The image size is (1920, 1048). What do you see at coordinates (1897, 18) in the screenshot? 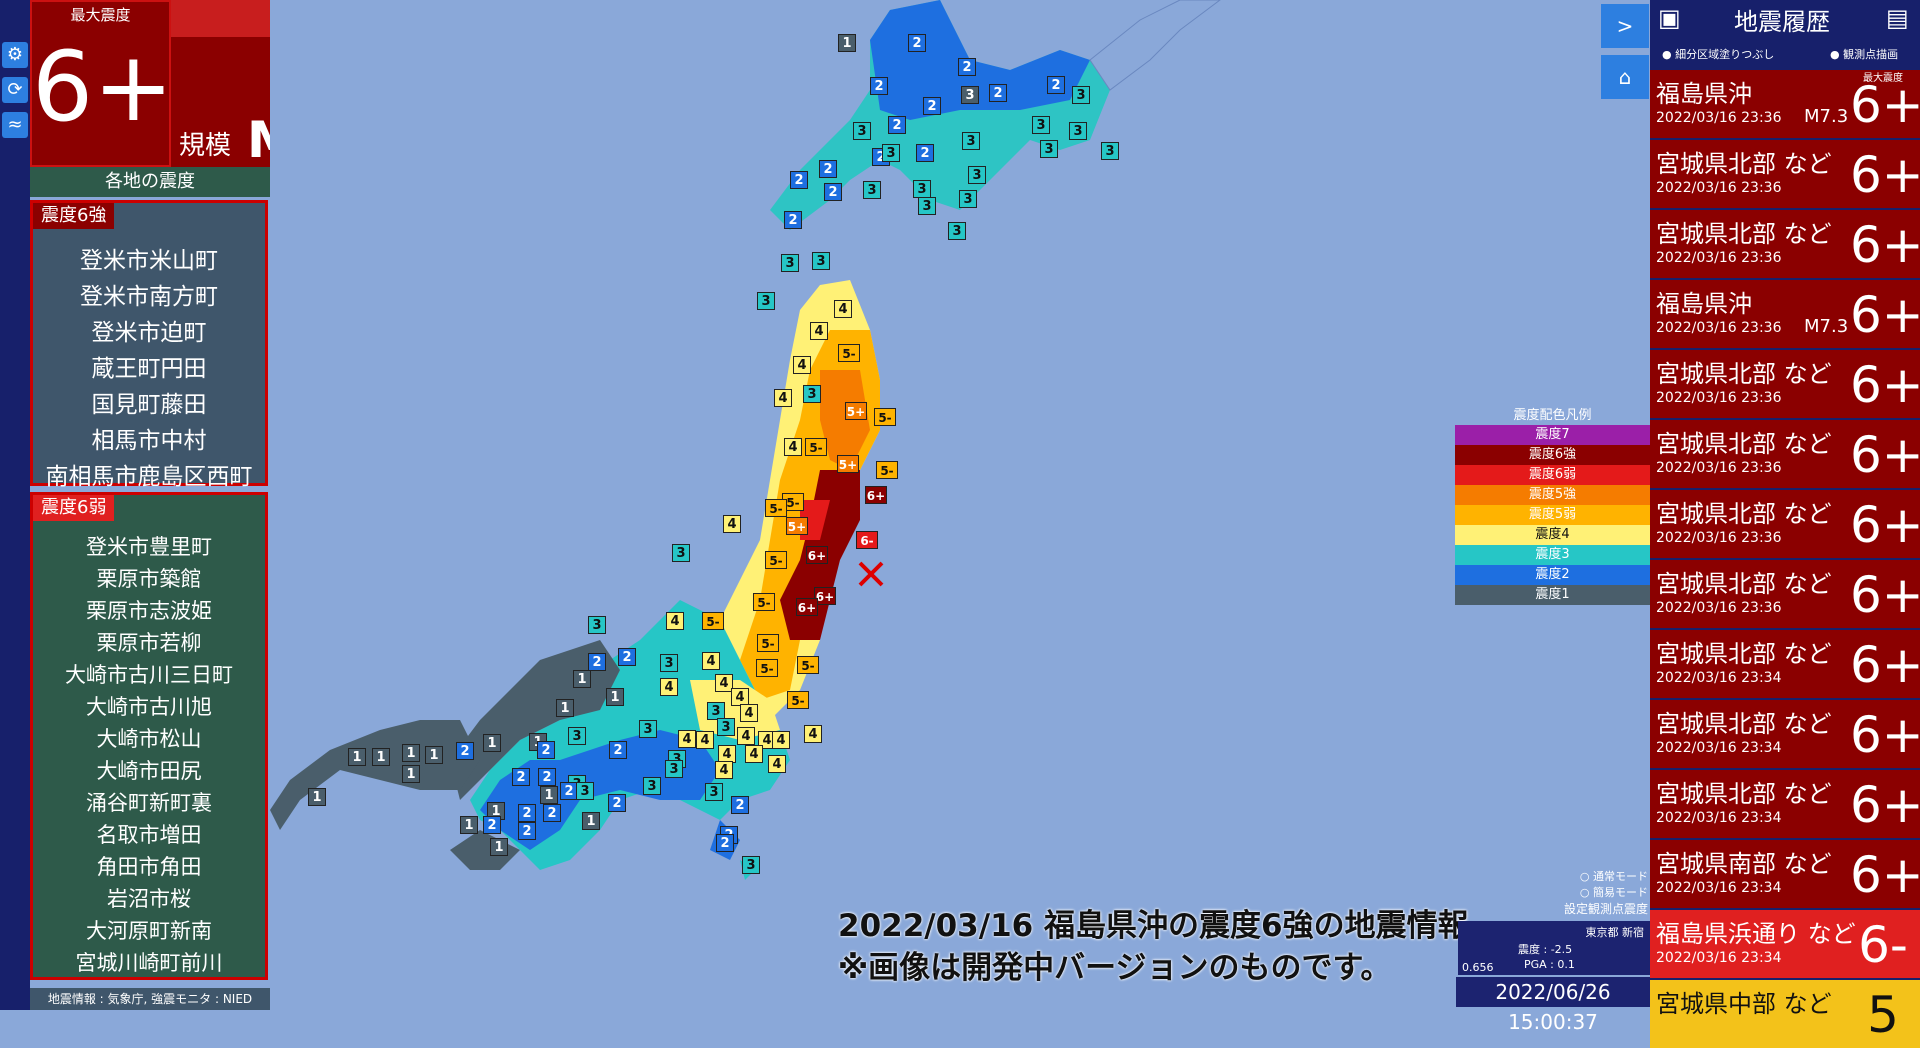
I see `document-icon: ▤` at bounding box center [1897, 18].